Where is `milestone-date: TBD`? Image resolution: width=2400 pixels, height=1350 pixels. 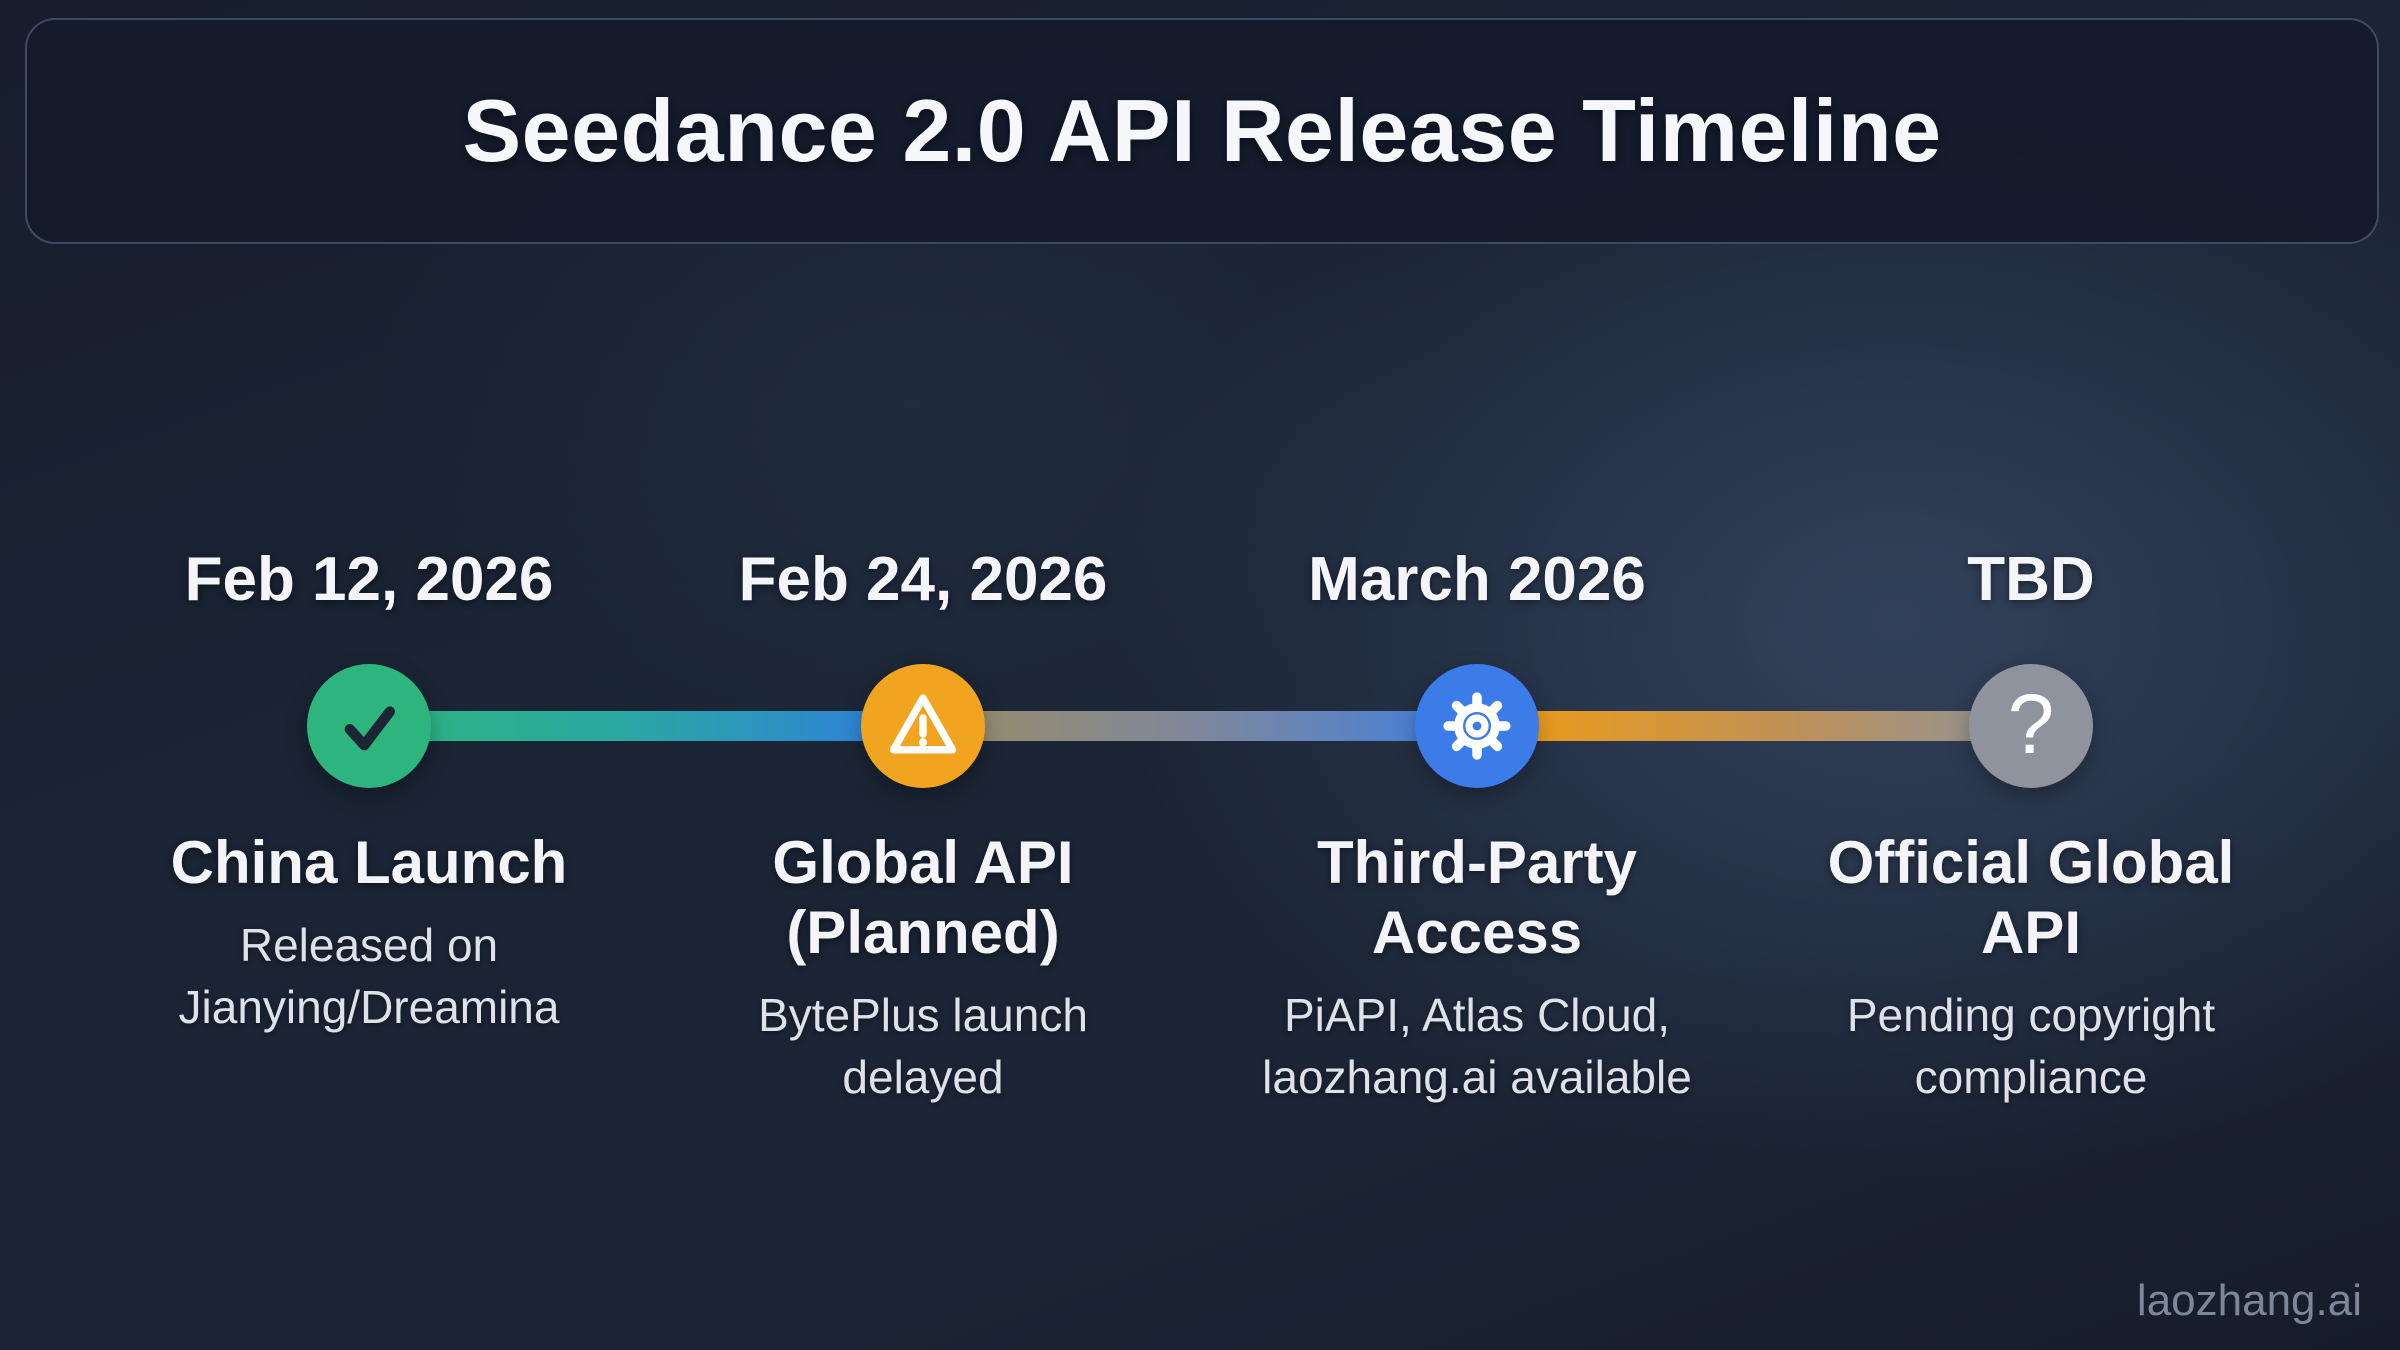 milestone-date: TBD is located at coordinates (2031, 579).